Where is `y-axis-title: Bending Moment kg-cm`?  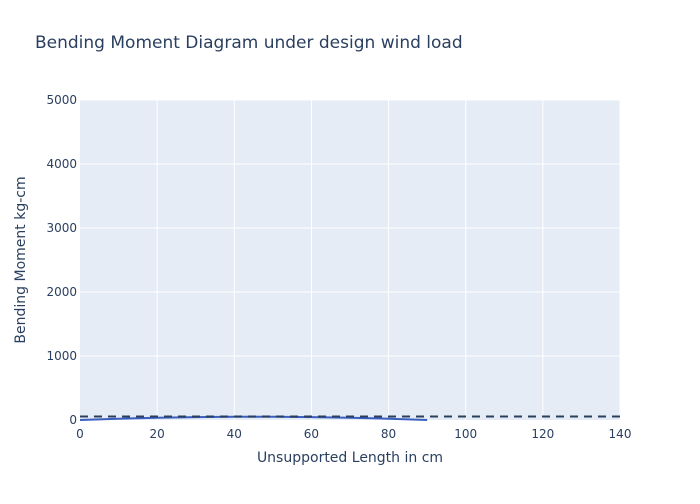
y-axis-title: Bending Moment kg-cm is located at coordinates (21, 259).